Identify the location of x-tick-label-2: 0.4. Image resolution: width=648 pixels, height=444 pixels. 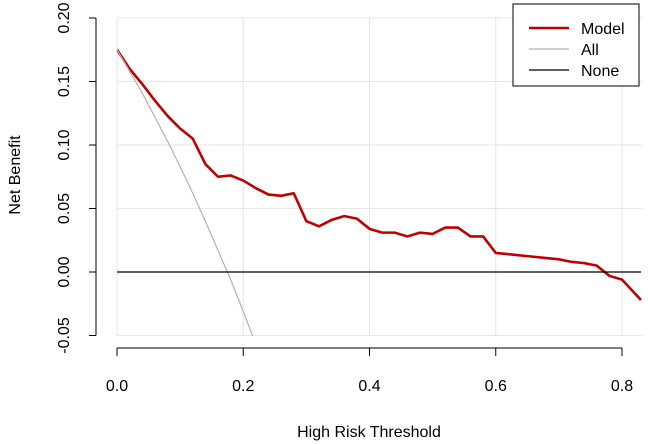
(369, 386).